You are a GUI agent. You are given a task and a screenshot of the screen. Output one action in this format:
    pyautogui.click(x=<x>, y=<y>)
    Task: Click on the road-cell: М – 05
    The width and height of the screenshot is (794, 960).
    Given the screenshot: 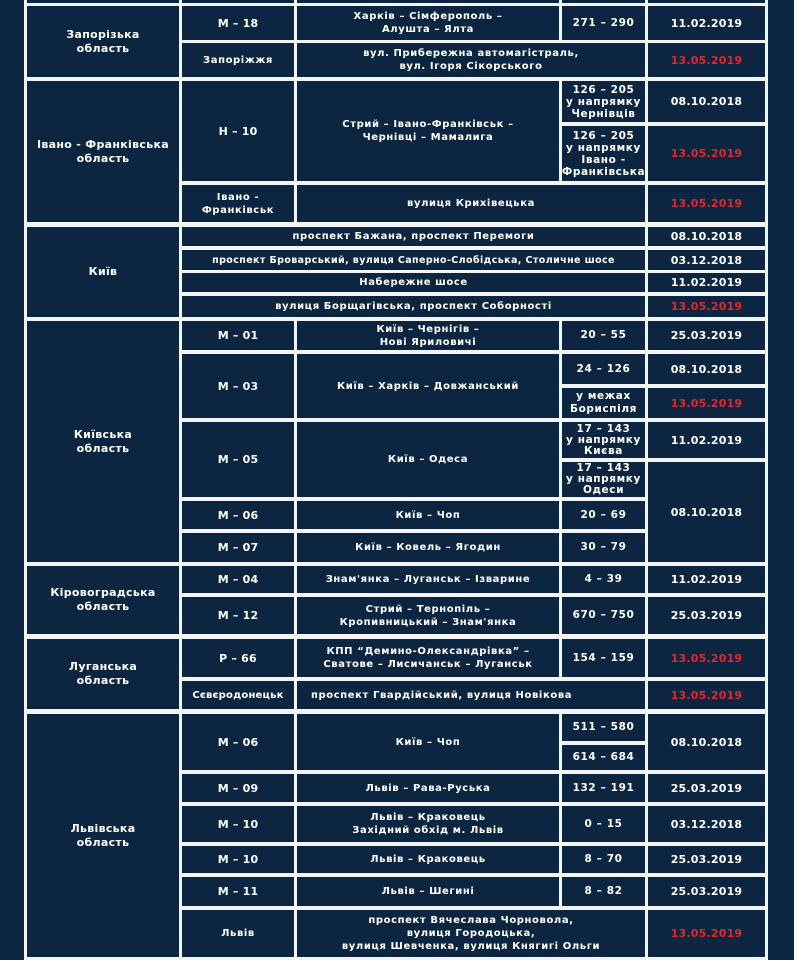 What is the action you would take?
    pyautogui.click(x=238, y=459)
    